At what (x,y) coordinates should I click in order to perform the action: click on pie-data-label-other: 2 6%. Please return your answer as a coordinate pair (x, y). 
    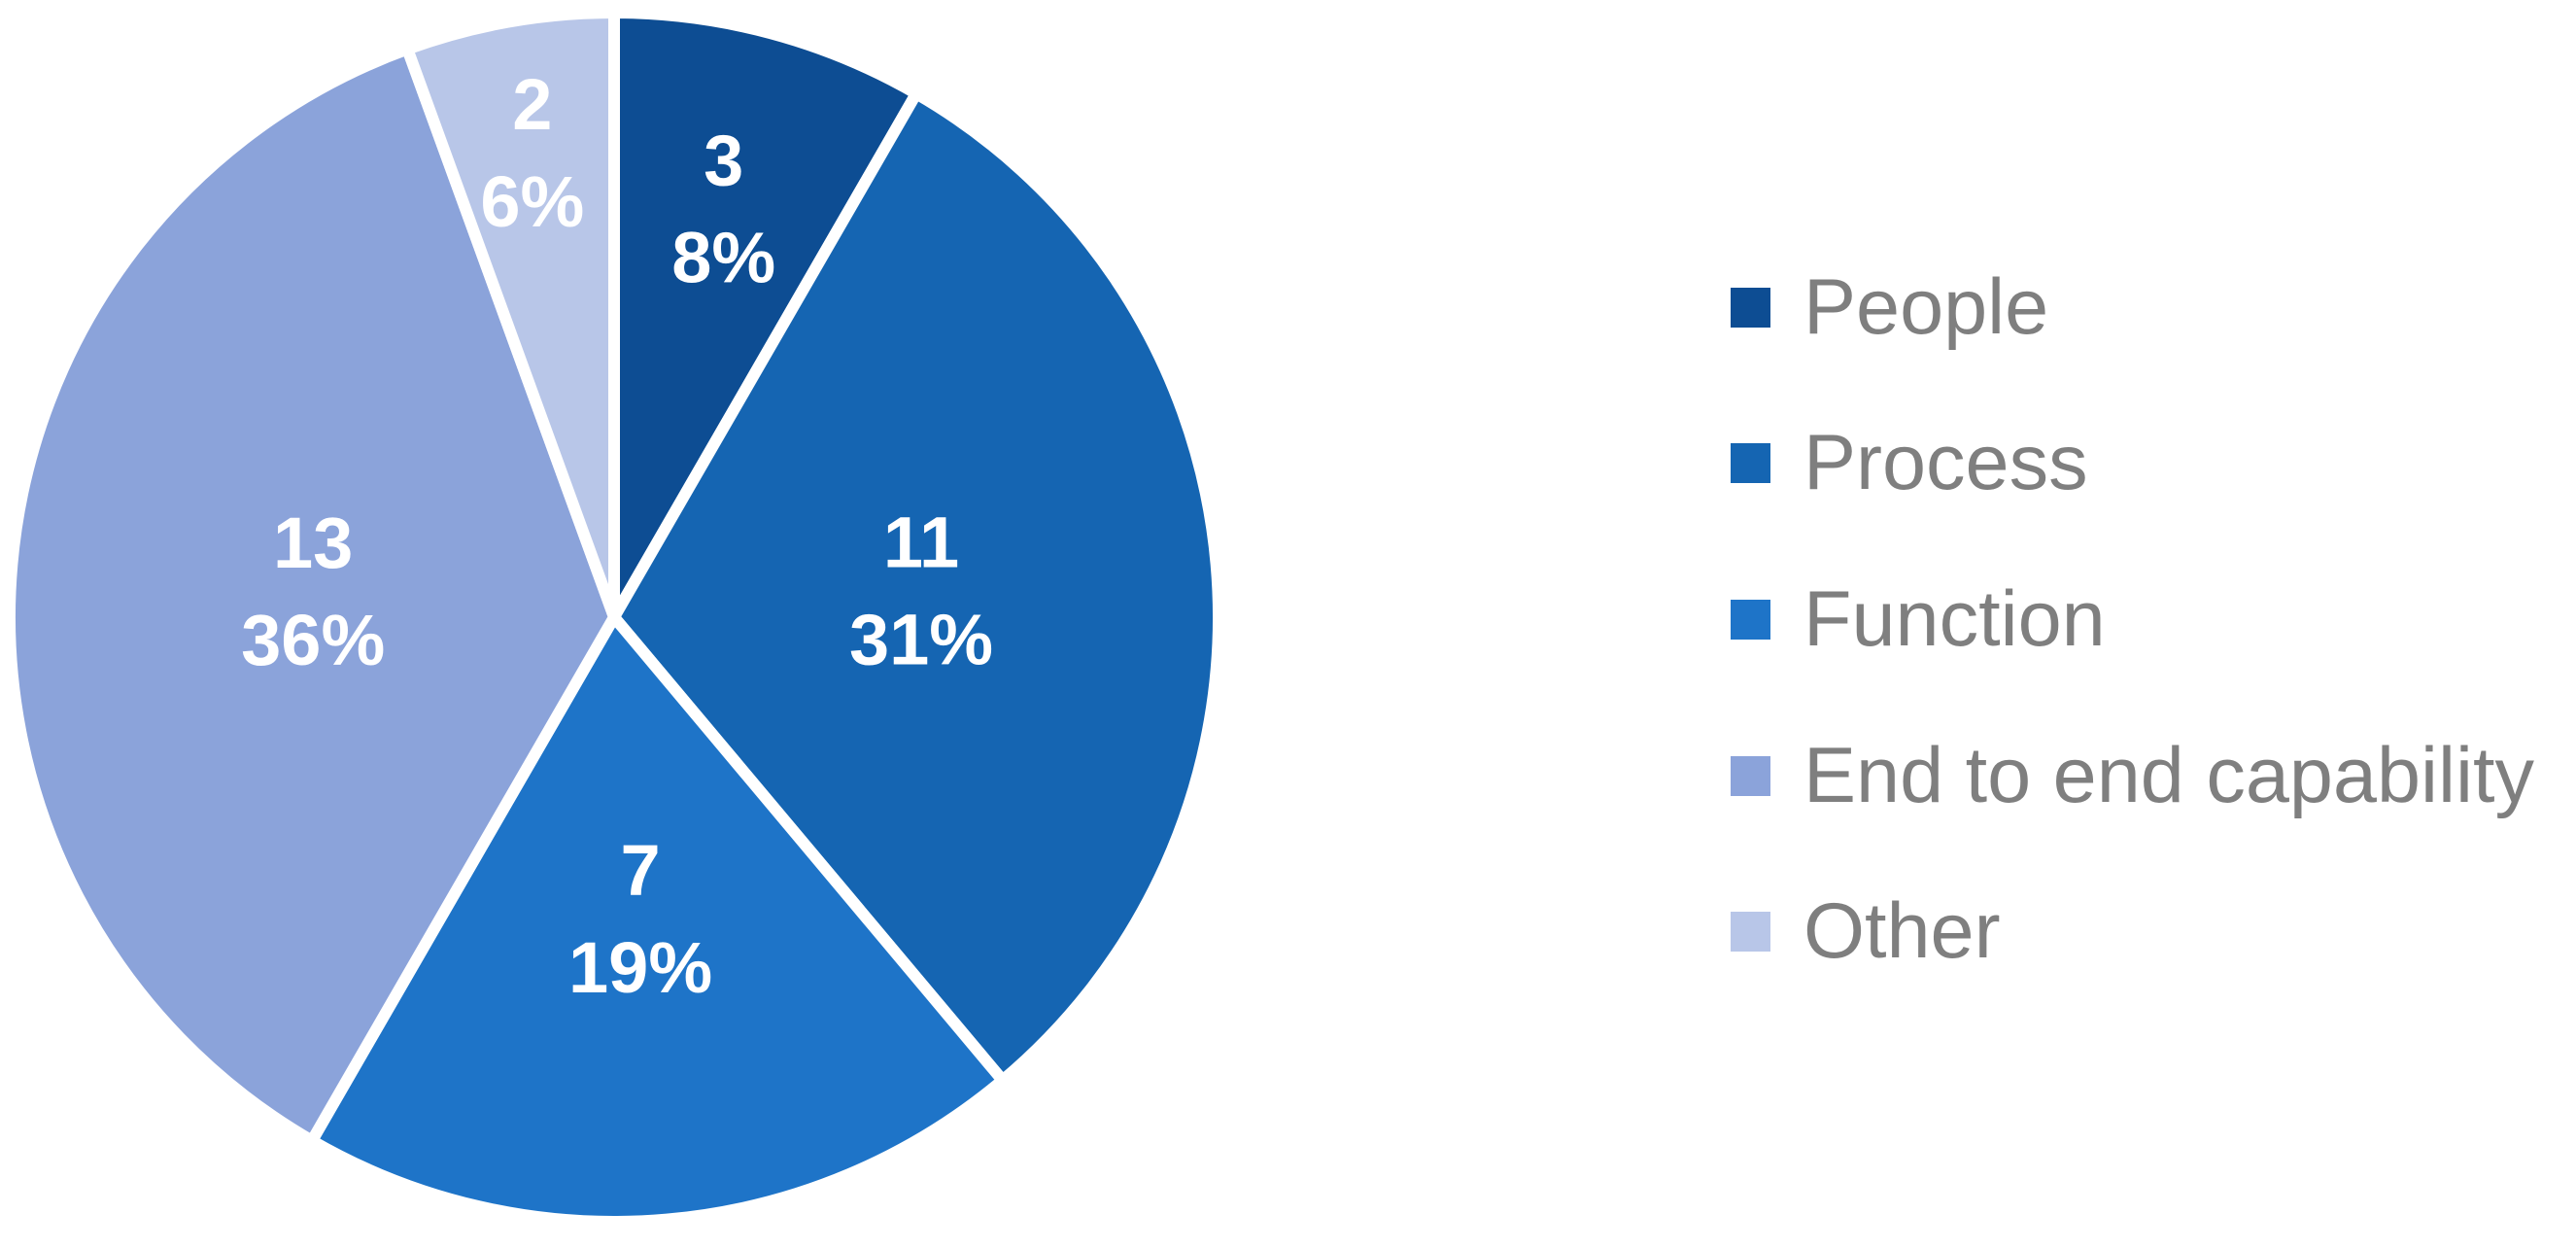
    Looking at the image, I should click on (532, 153).